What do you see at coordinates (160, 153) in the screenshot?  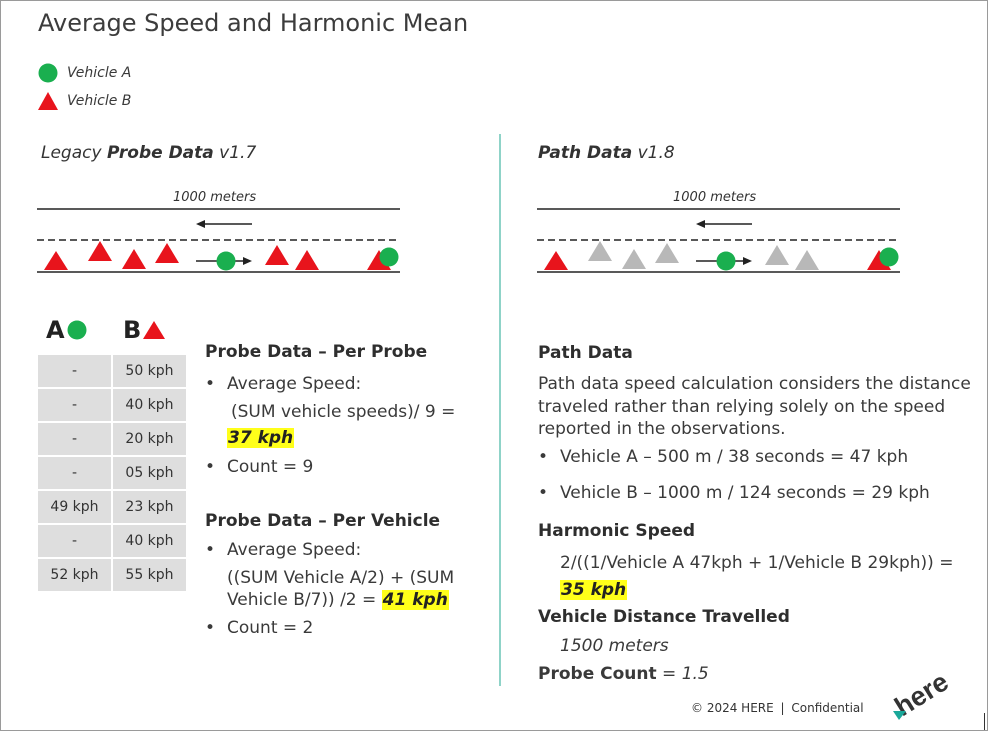 I see `heading-bold: Probe Data` at bounding box center [160, 153].